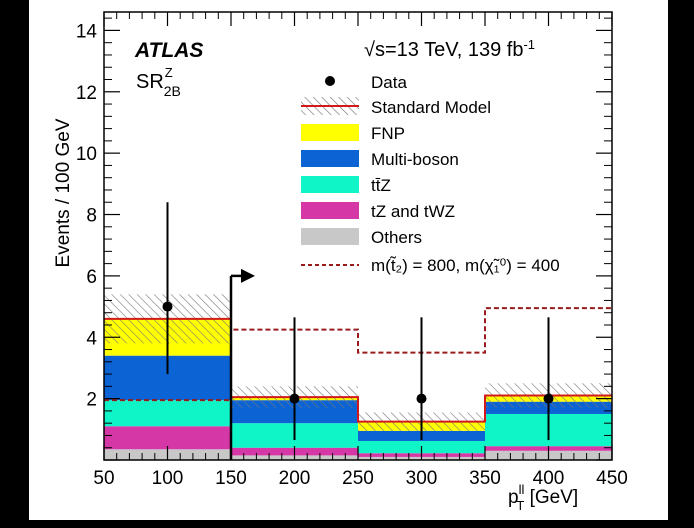 This screenshot has height=528, width=694. What do you see at coordinates (330, 132) in the screenshot?
I see `legend-fnp-swatch` at bounding box center [330, 132].